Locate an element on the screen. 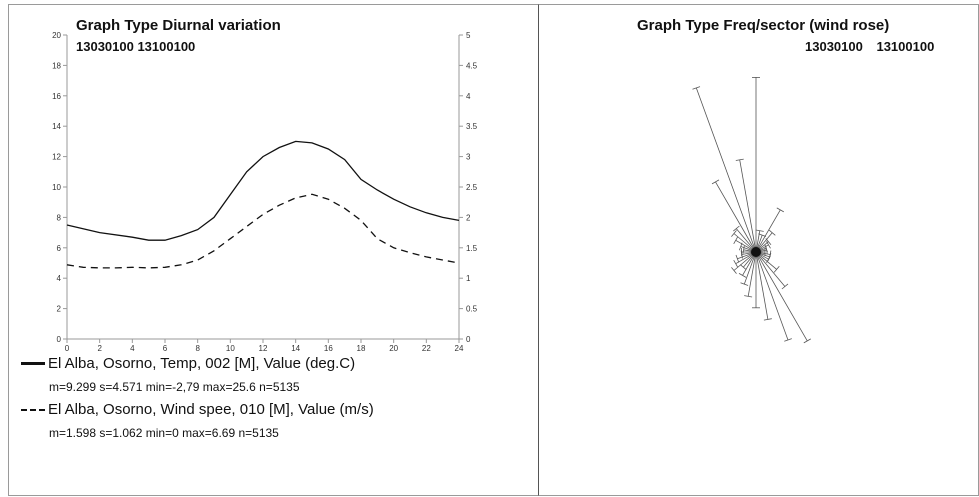  x-tick-label: 2 is located at coordinates (99, 348).